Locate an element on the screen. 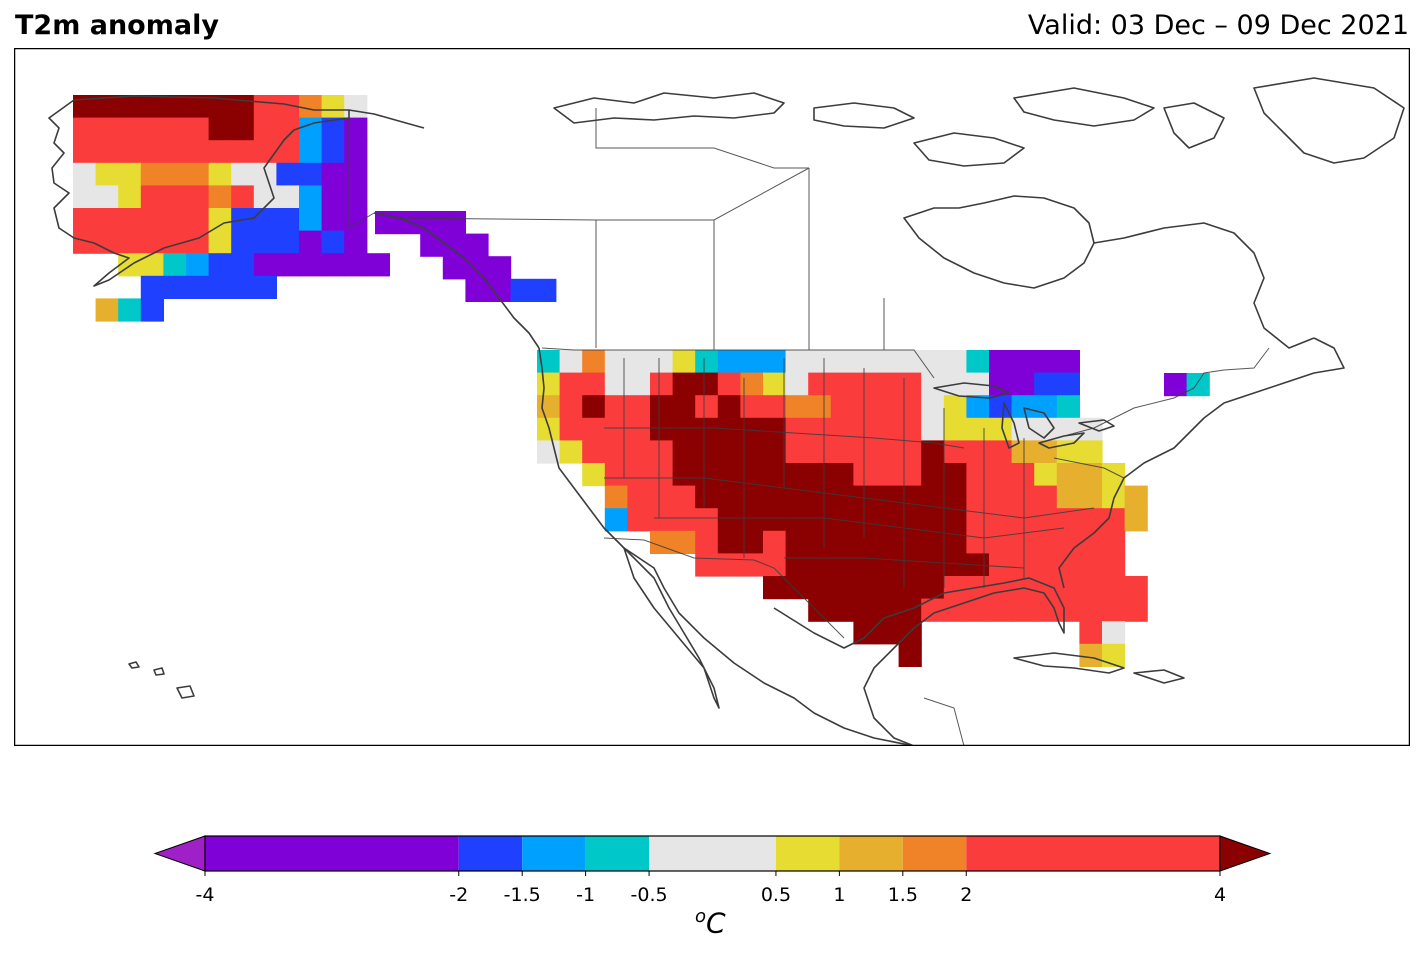 The width and height of the screenshot is (1425, 957). colorbar-tick-label: -2 is located at coordinates (459, 895).